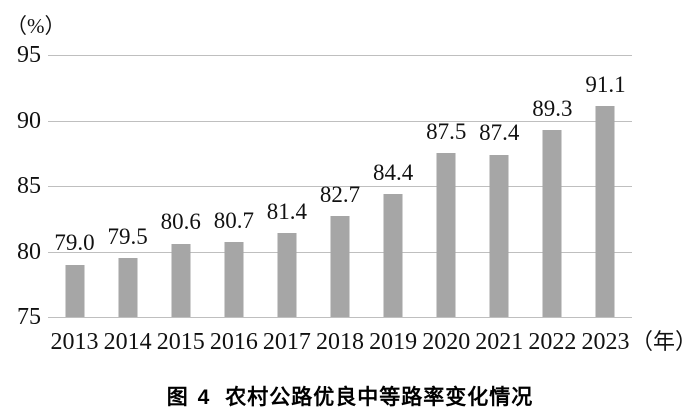 The image size is (700, 420). I want to click on bar-value-label-2013: 79.0, so click(74, 243).